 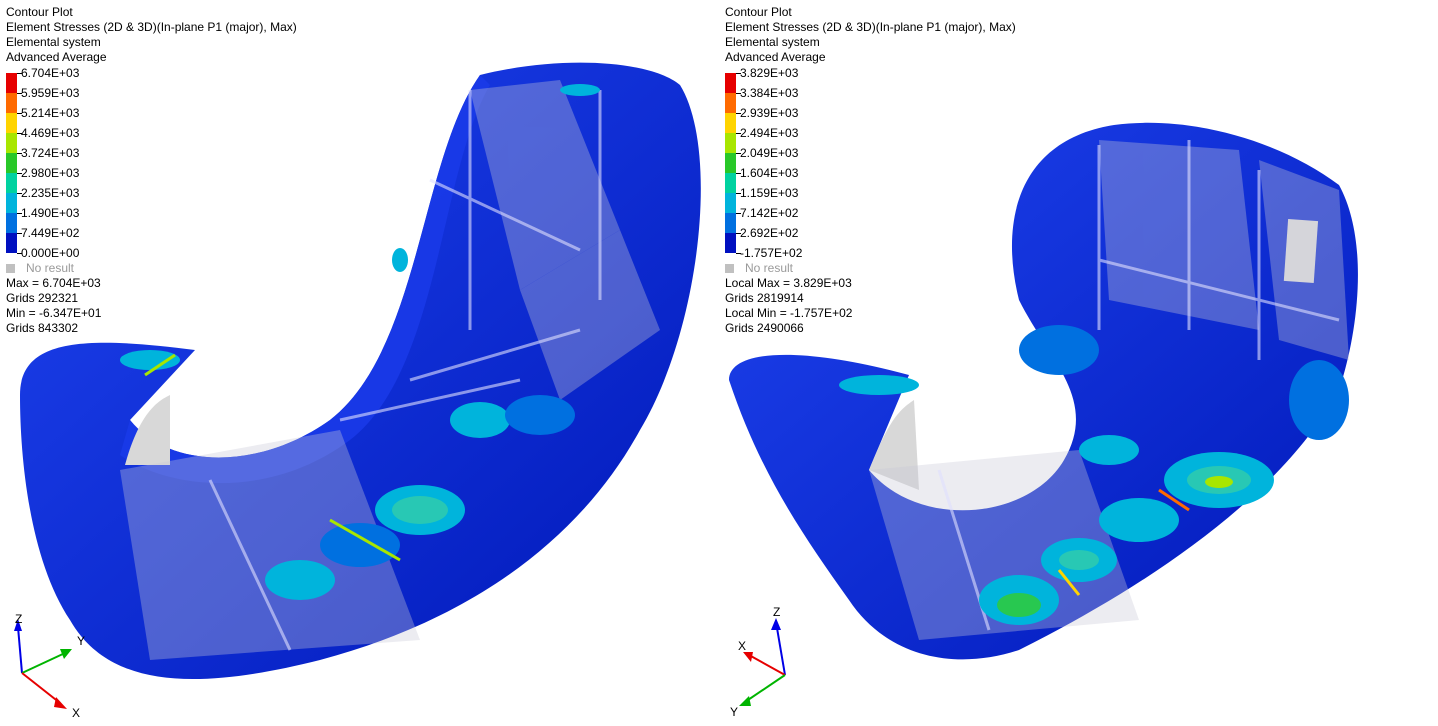 I want to click on window-patch, so click(x=1301, y=251).